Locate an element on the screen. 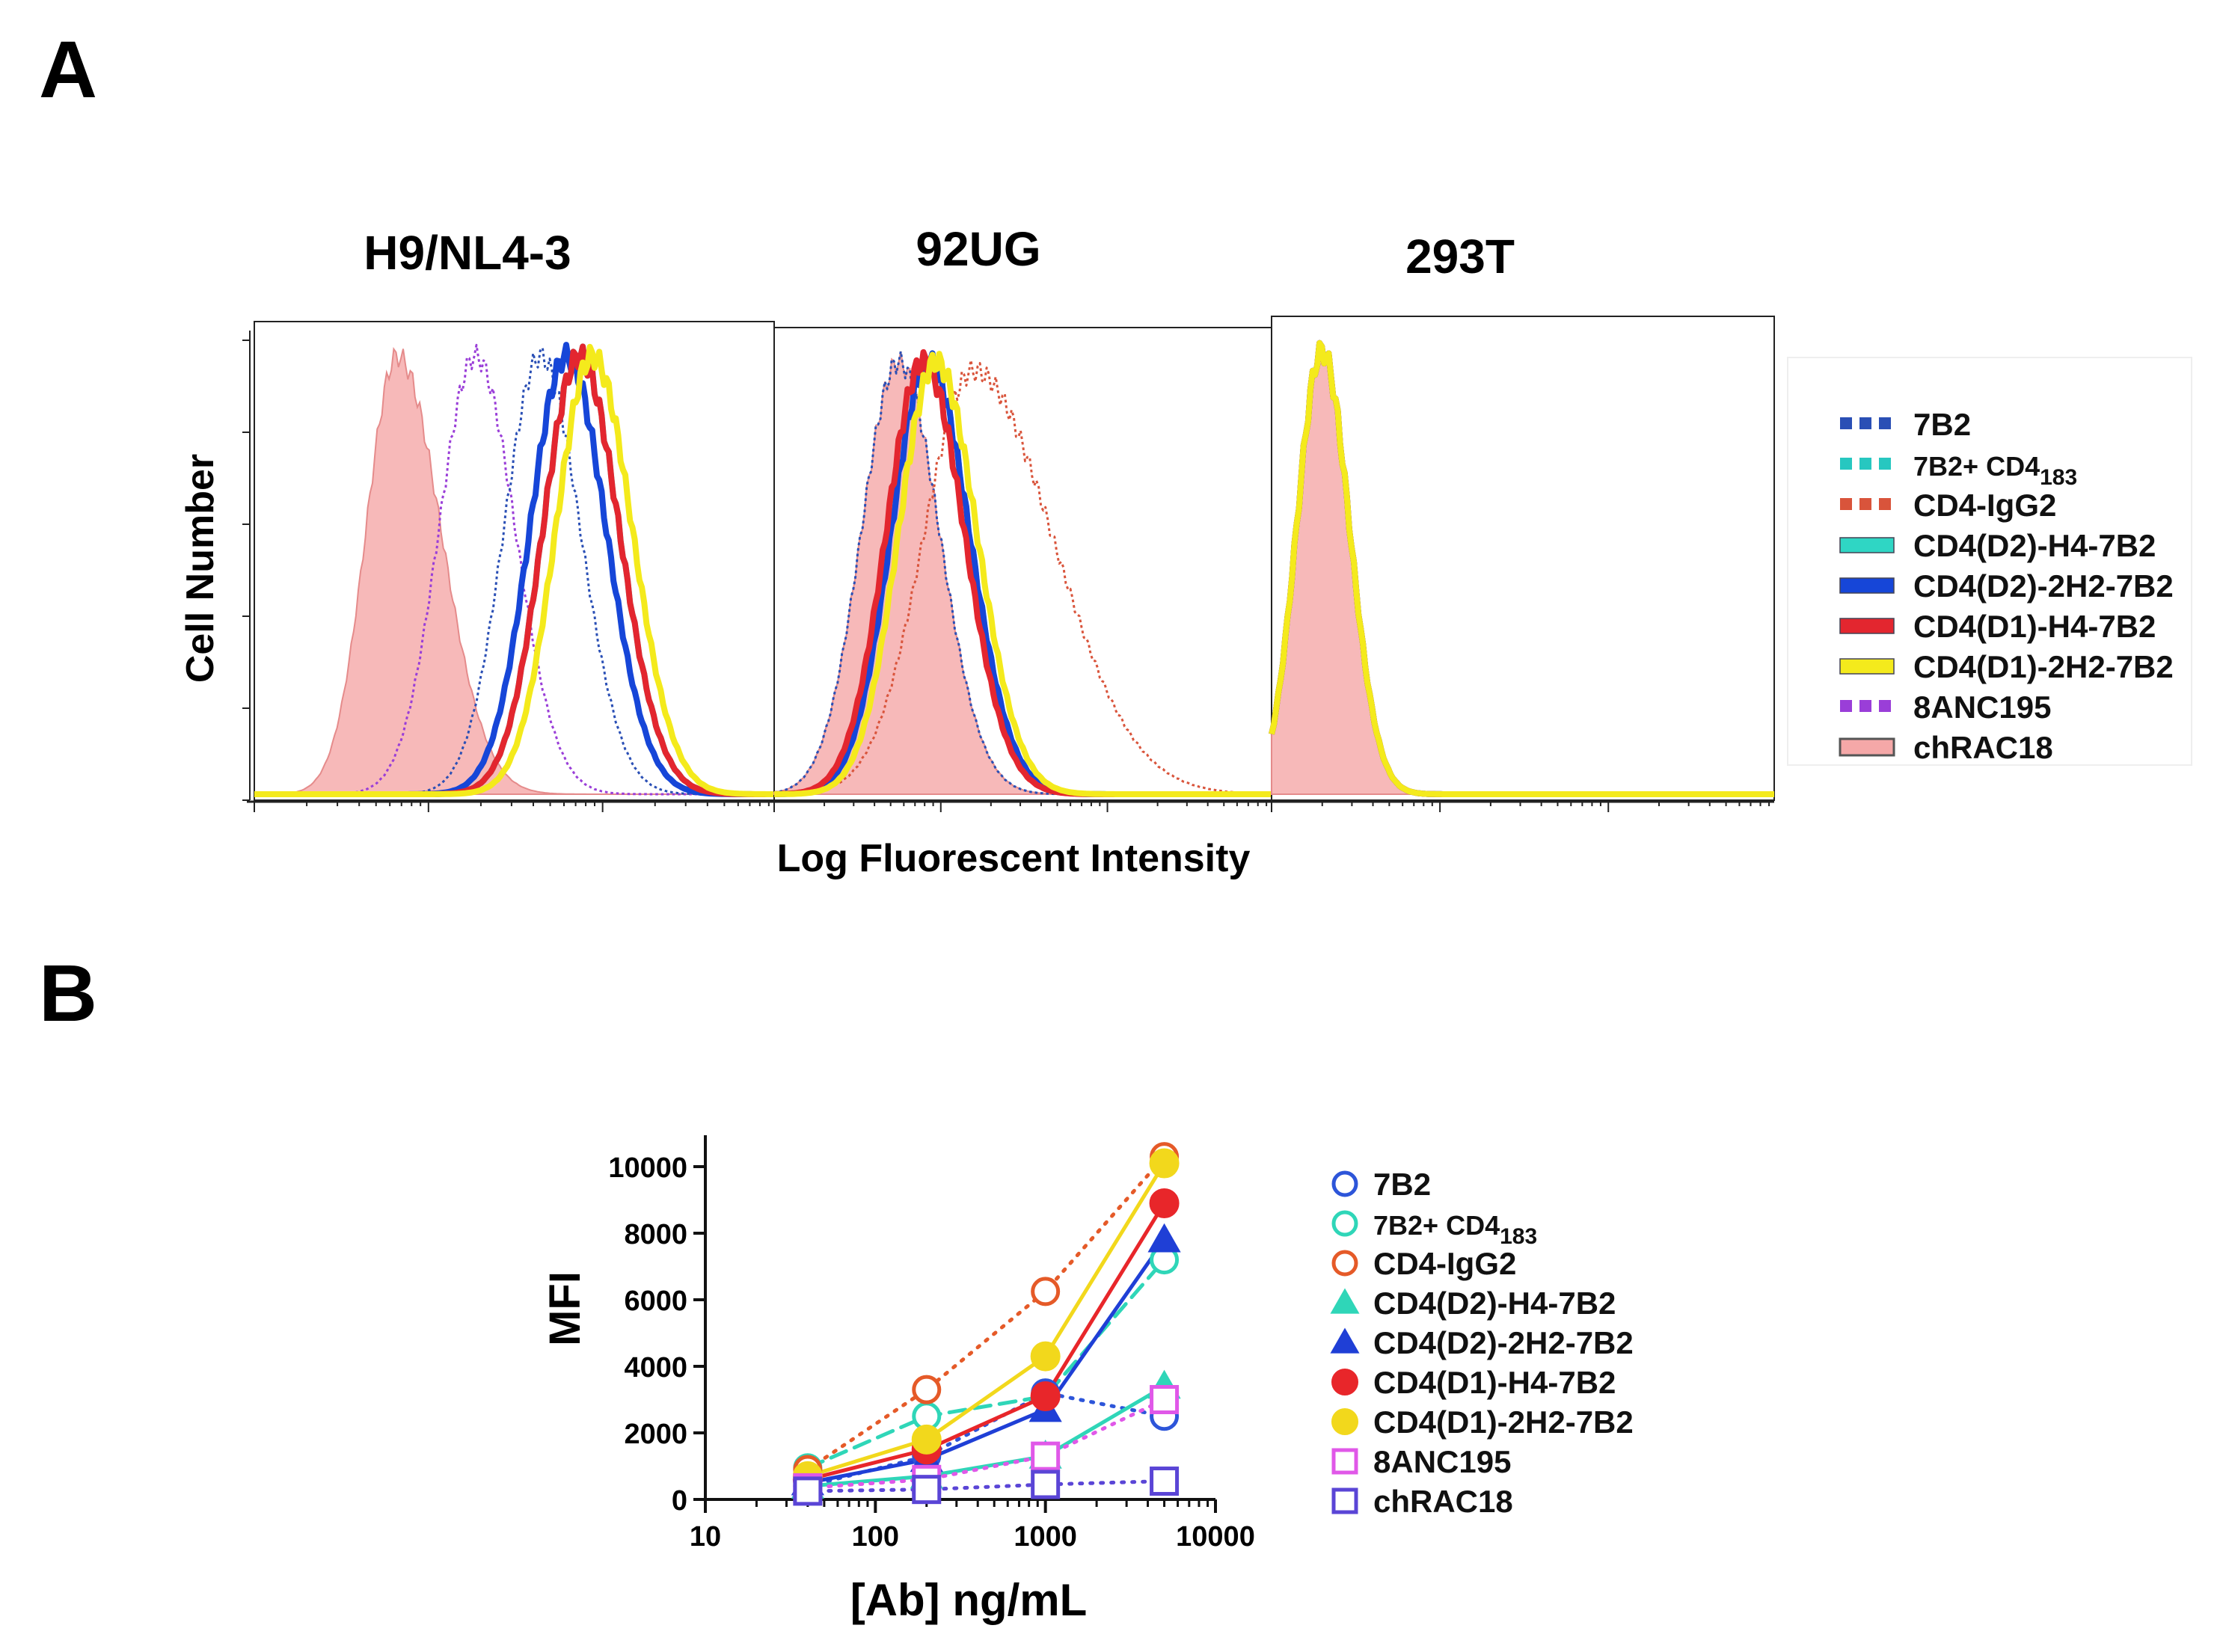 The height and width of the screenshot is (1652, 2223). histogram-title-h9: H9/NL4-3 is located at coordinates (467, 253).